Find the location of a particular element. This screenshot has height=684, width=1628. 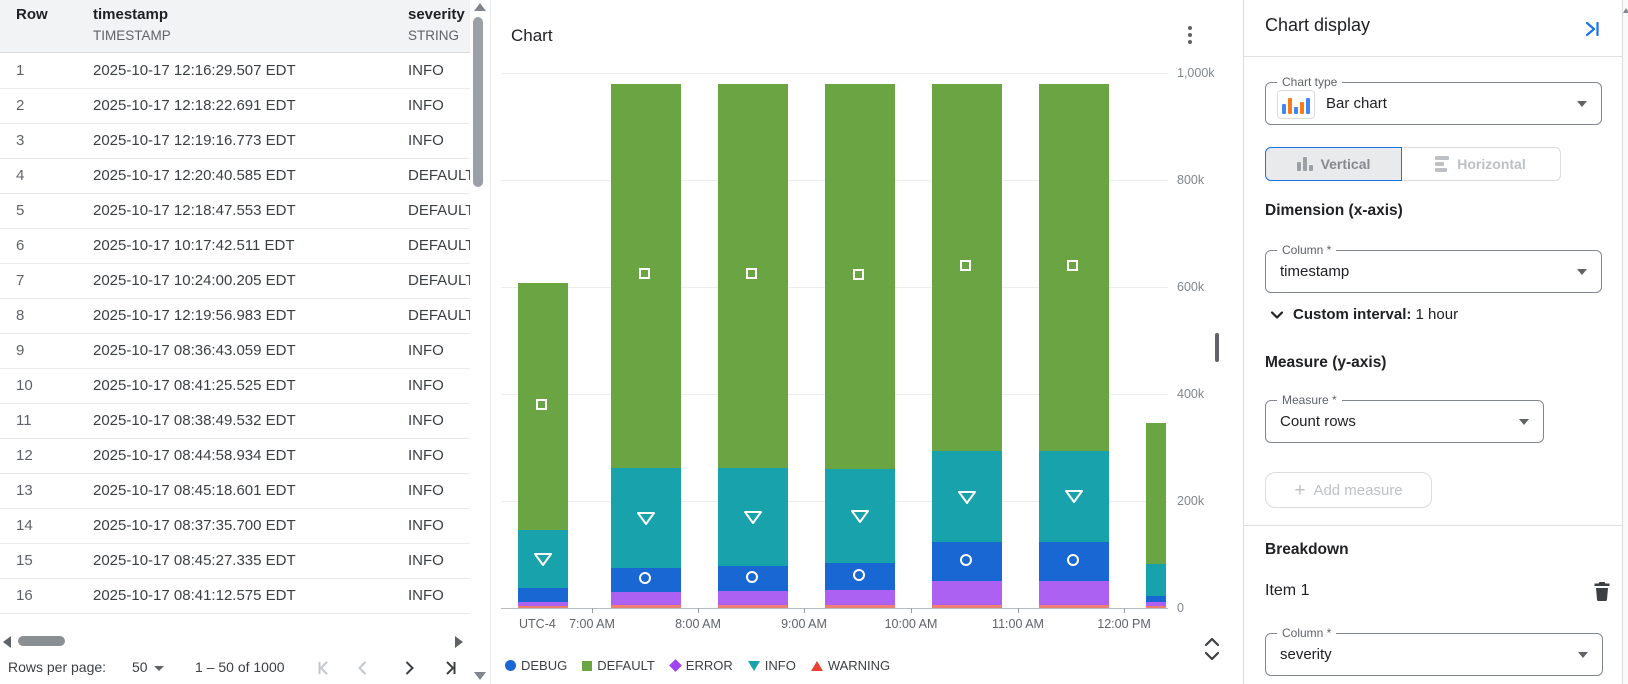

y-axis-tick-label: 0 is located at coordinates (1180, 608).